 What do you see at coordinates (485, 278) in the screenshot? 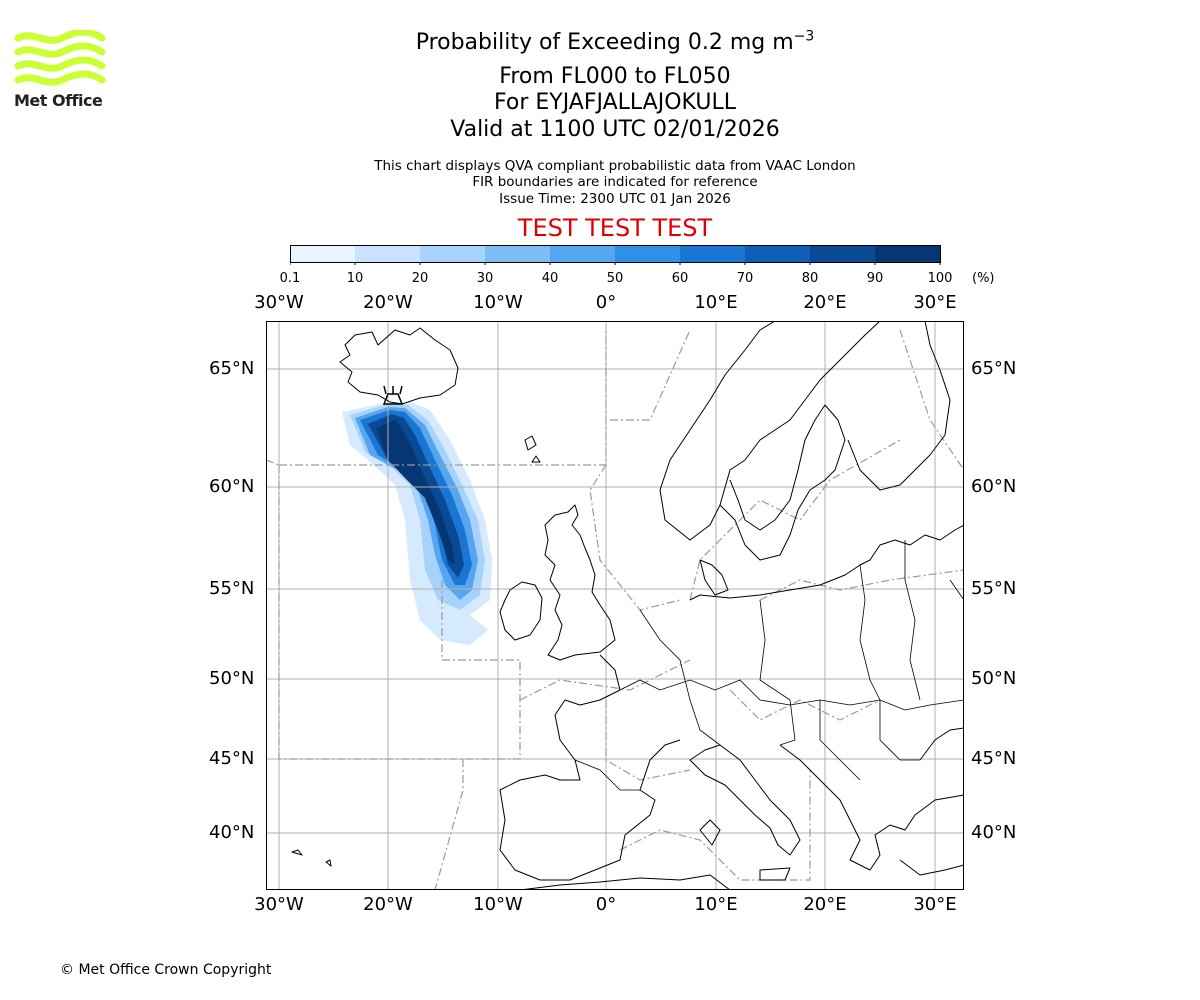
I see `colorbar-tick-label: 30` at bounding box center [485, 278].